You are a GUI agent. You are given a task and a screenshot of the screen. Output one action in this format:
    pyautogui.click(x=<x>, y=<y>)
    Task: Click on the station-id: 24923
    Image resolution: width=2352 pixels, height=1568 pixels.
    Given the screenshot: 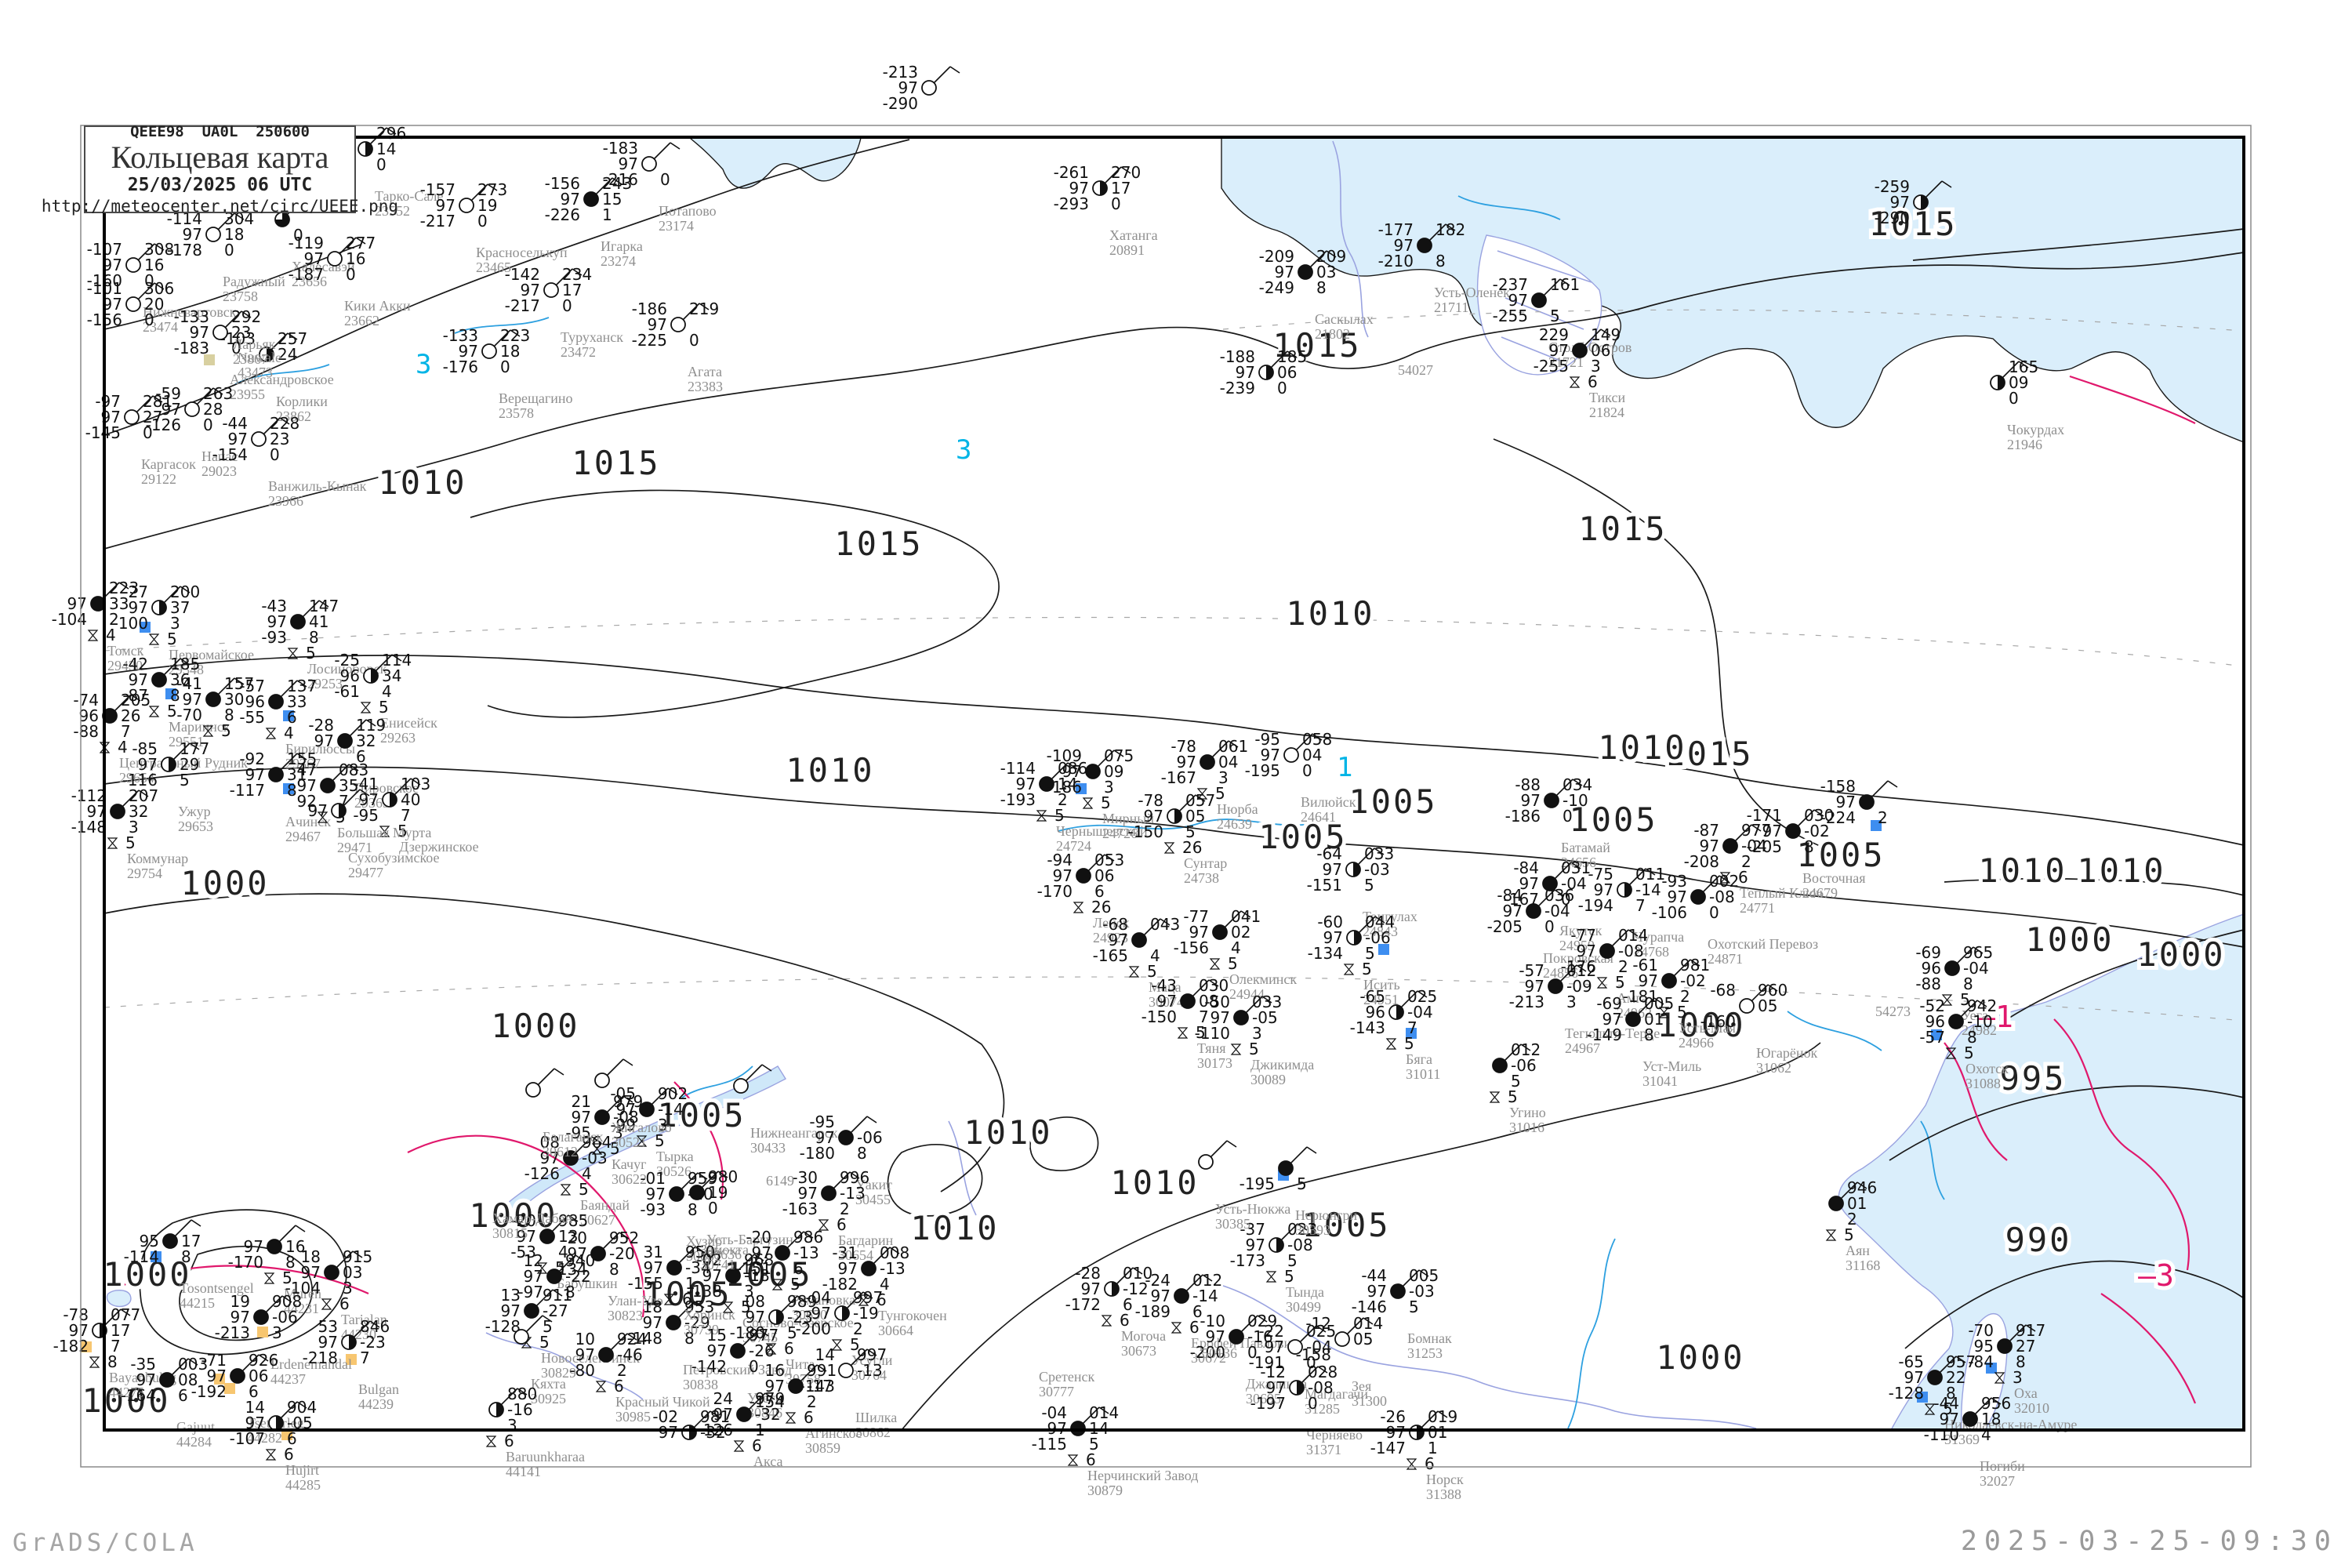 What is the action you would take?
    pyautogui.click(x=1110, y=938)
    